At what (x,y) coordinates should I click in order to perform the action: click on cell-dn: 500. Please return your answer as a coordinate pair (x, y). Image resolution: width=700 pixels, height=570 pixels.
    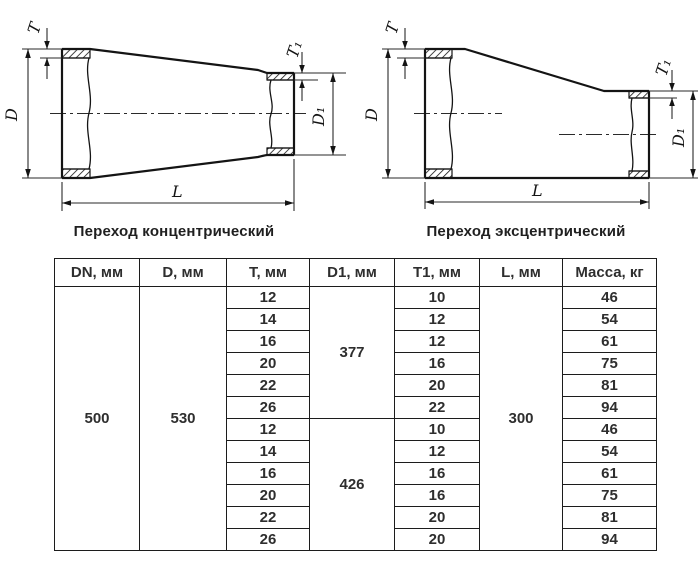
    Looking at the image, I should click on (97, 418).